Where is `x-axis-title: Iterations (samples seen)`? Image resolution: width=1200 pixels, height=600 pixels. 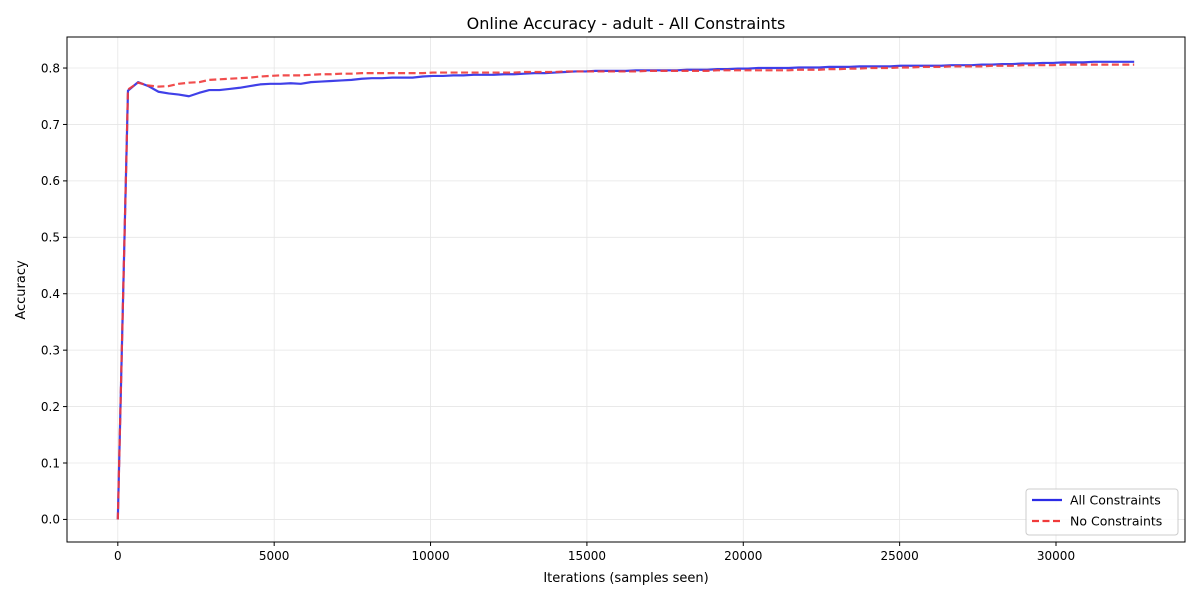
x-axis-title: Iterations (samples seen) is located at coordinates (625, 578).